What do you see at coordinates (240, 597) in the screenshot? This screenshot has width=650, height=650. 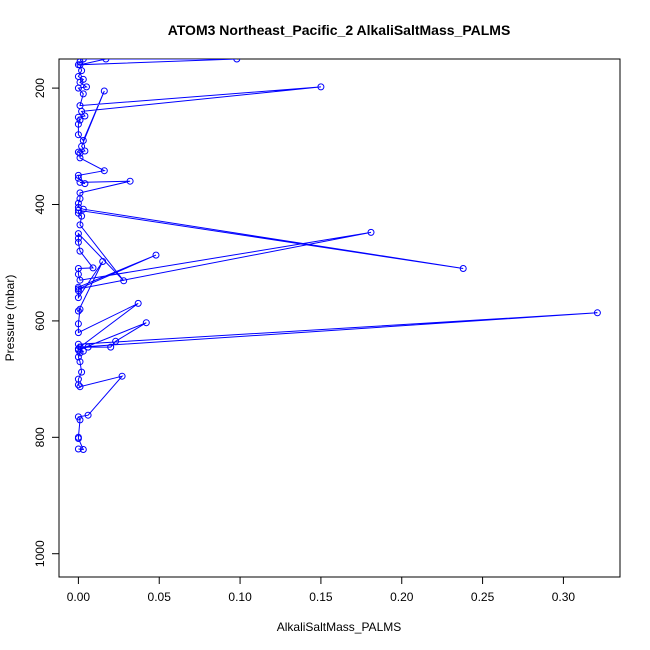 I see `x-tick-label: 0.10` at bounding box center [240, 597].